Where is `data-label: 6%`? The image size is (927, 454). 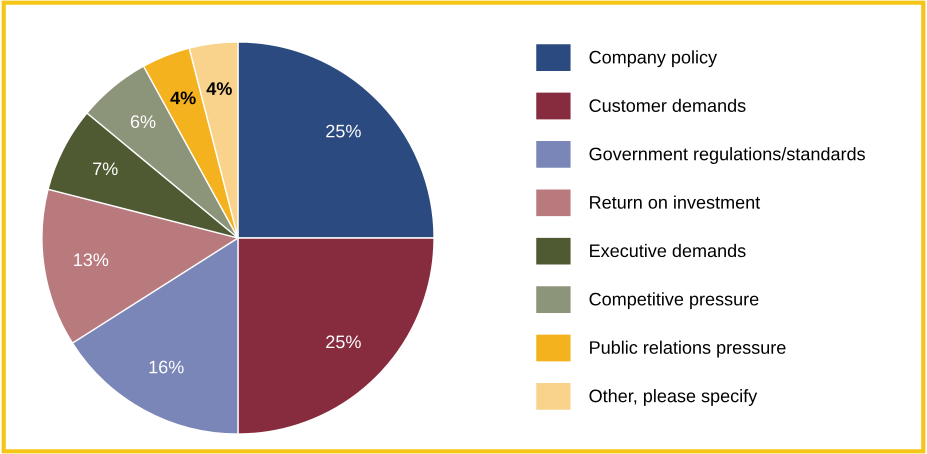 data-label: 6% is located at coordinates (143, 121).